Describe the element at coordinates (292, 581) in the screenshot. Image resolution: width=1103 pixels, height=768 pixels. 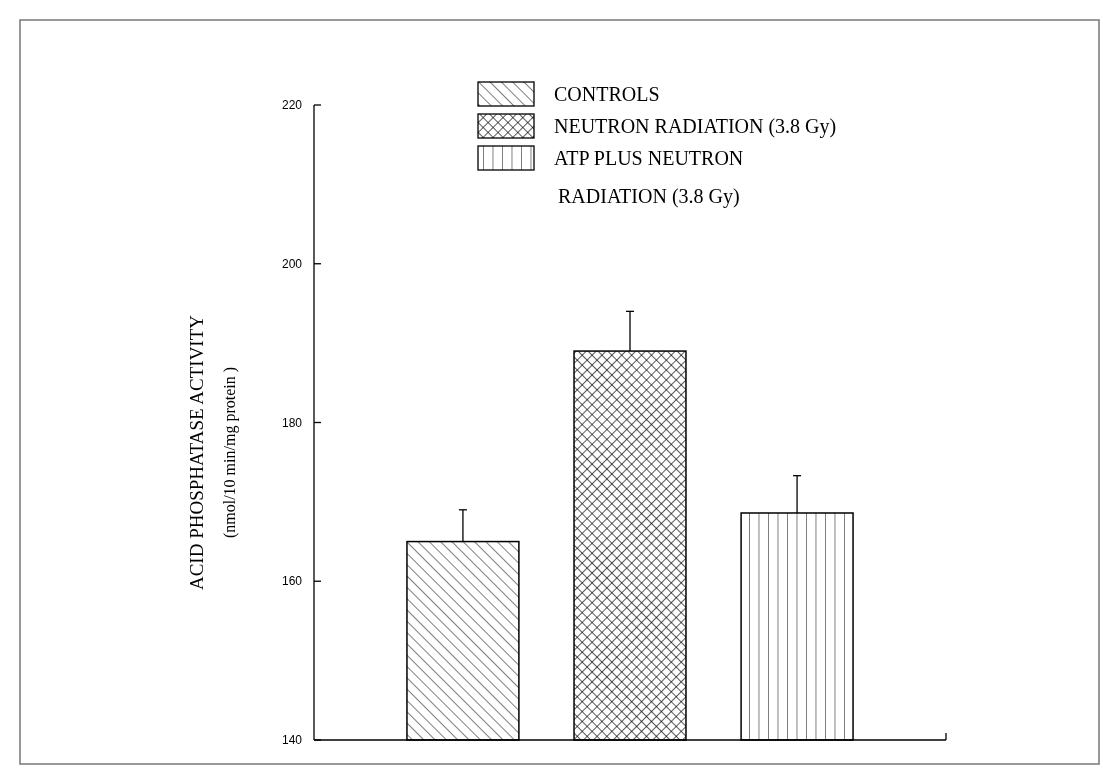
I see `y-tick-label: 160` at that location.